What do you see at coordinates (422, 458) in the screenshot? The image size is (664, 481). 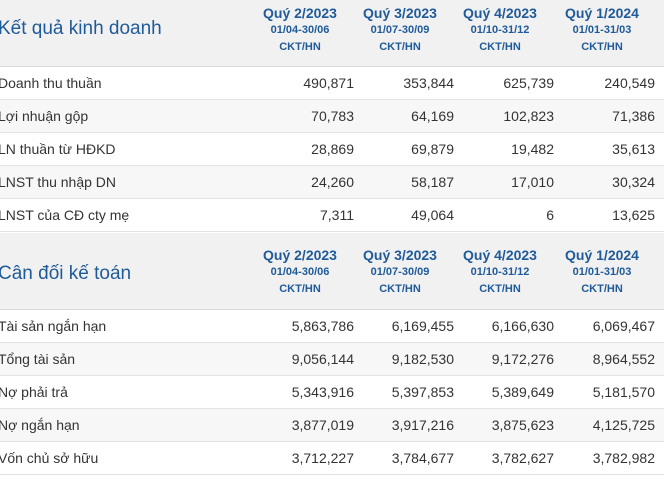 I see `cell-value: 3,784,677` at bounding box center [422, 458].